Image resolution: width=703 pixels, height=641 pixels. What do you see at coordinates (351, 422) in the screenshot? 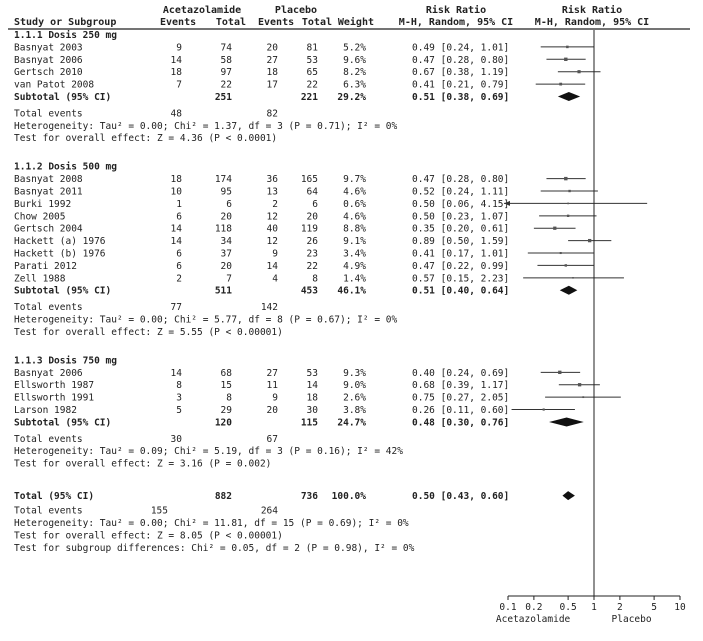
I see `cell-weight: 24.7%` at bounding box center [351, 422].